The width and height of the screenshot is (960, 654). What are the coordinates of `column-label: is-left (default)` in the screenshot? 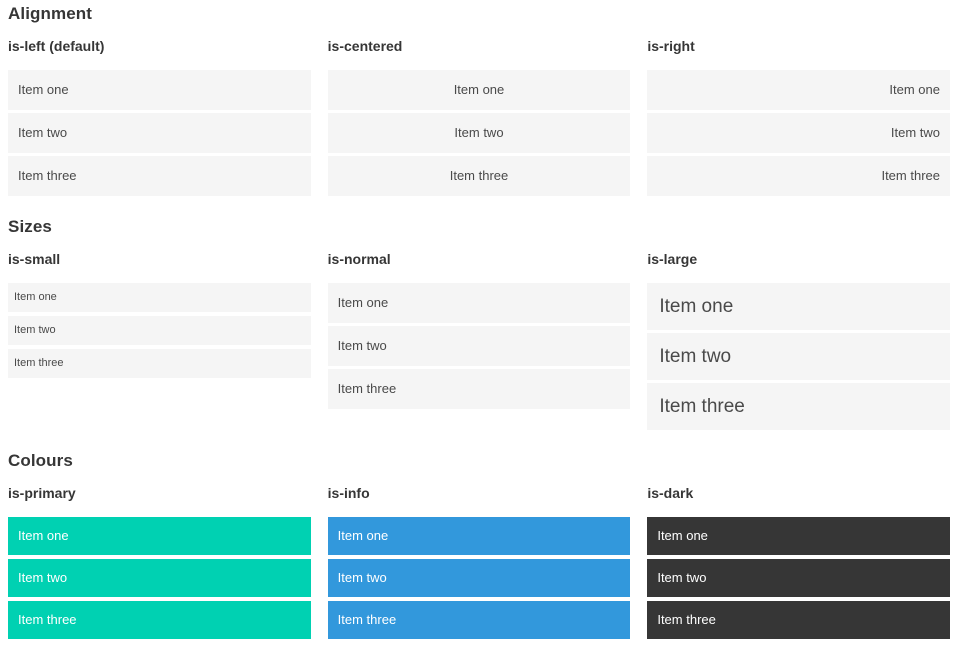 It's located at (56, 46).